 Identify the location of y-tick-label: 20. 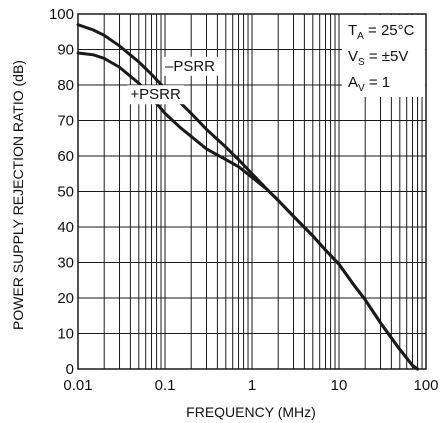
(65, 298).